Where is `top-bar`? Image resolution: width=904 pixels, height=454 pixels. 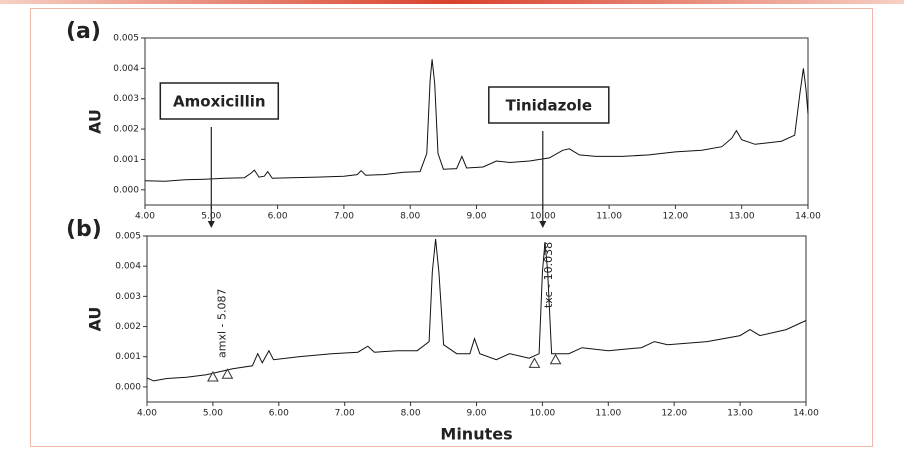 top-bar is located at coordinates (452, 2).